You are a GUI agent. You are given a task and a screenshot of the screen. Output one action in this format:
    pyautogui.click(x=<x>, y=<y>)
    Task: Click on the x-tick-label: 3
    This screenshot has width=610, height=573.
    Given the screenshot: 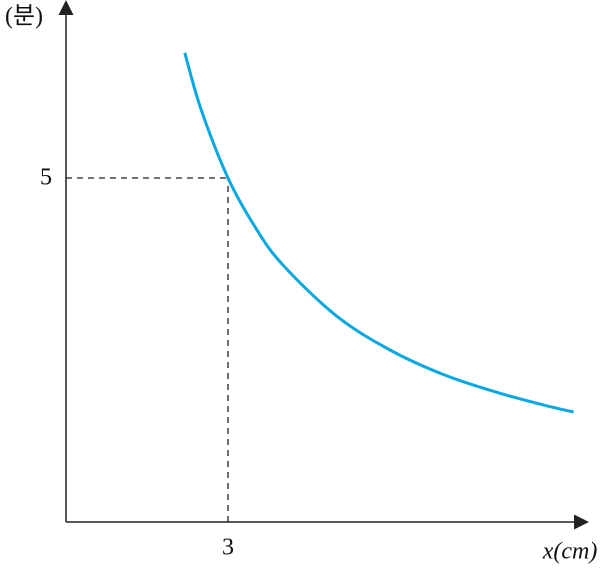 What is the action you would take?
    pyautogui.click(x=228, y=548)
    